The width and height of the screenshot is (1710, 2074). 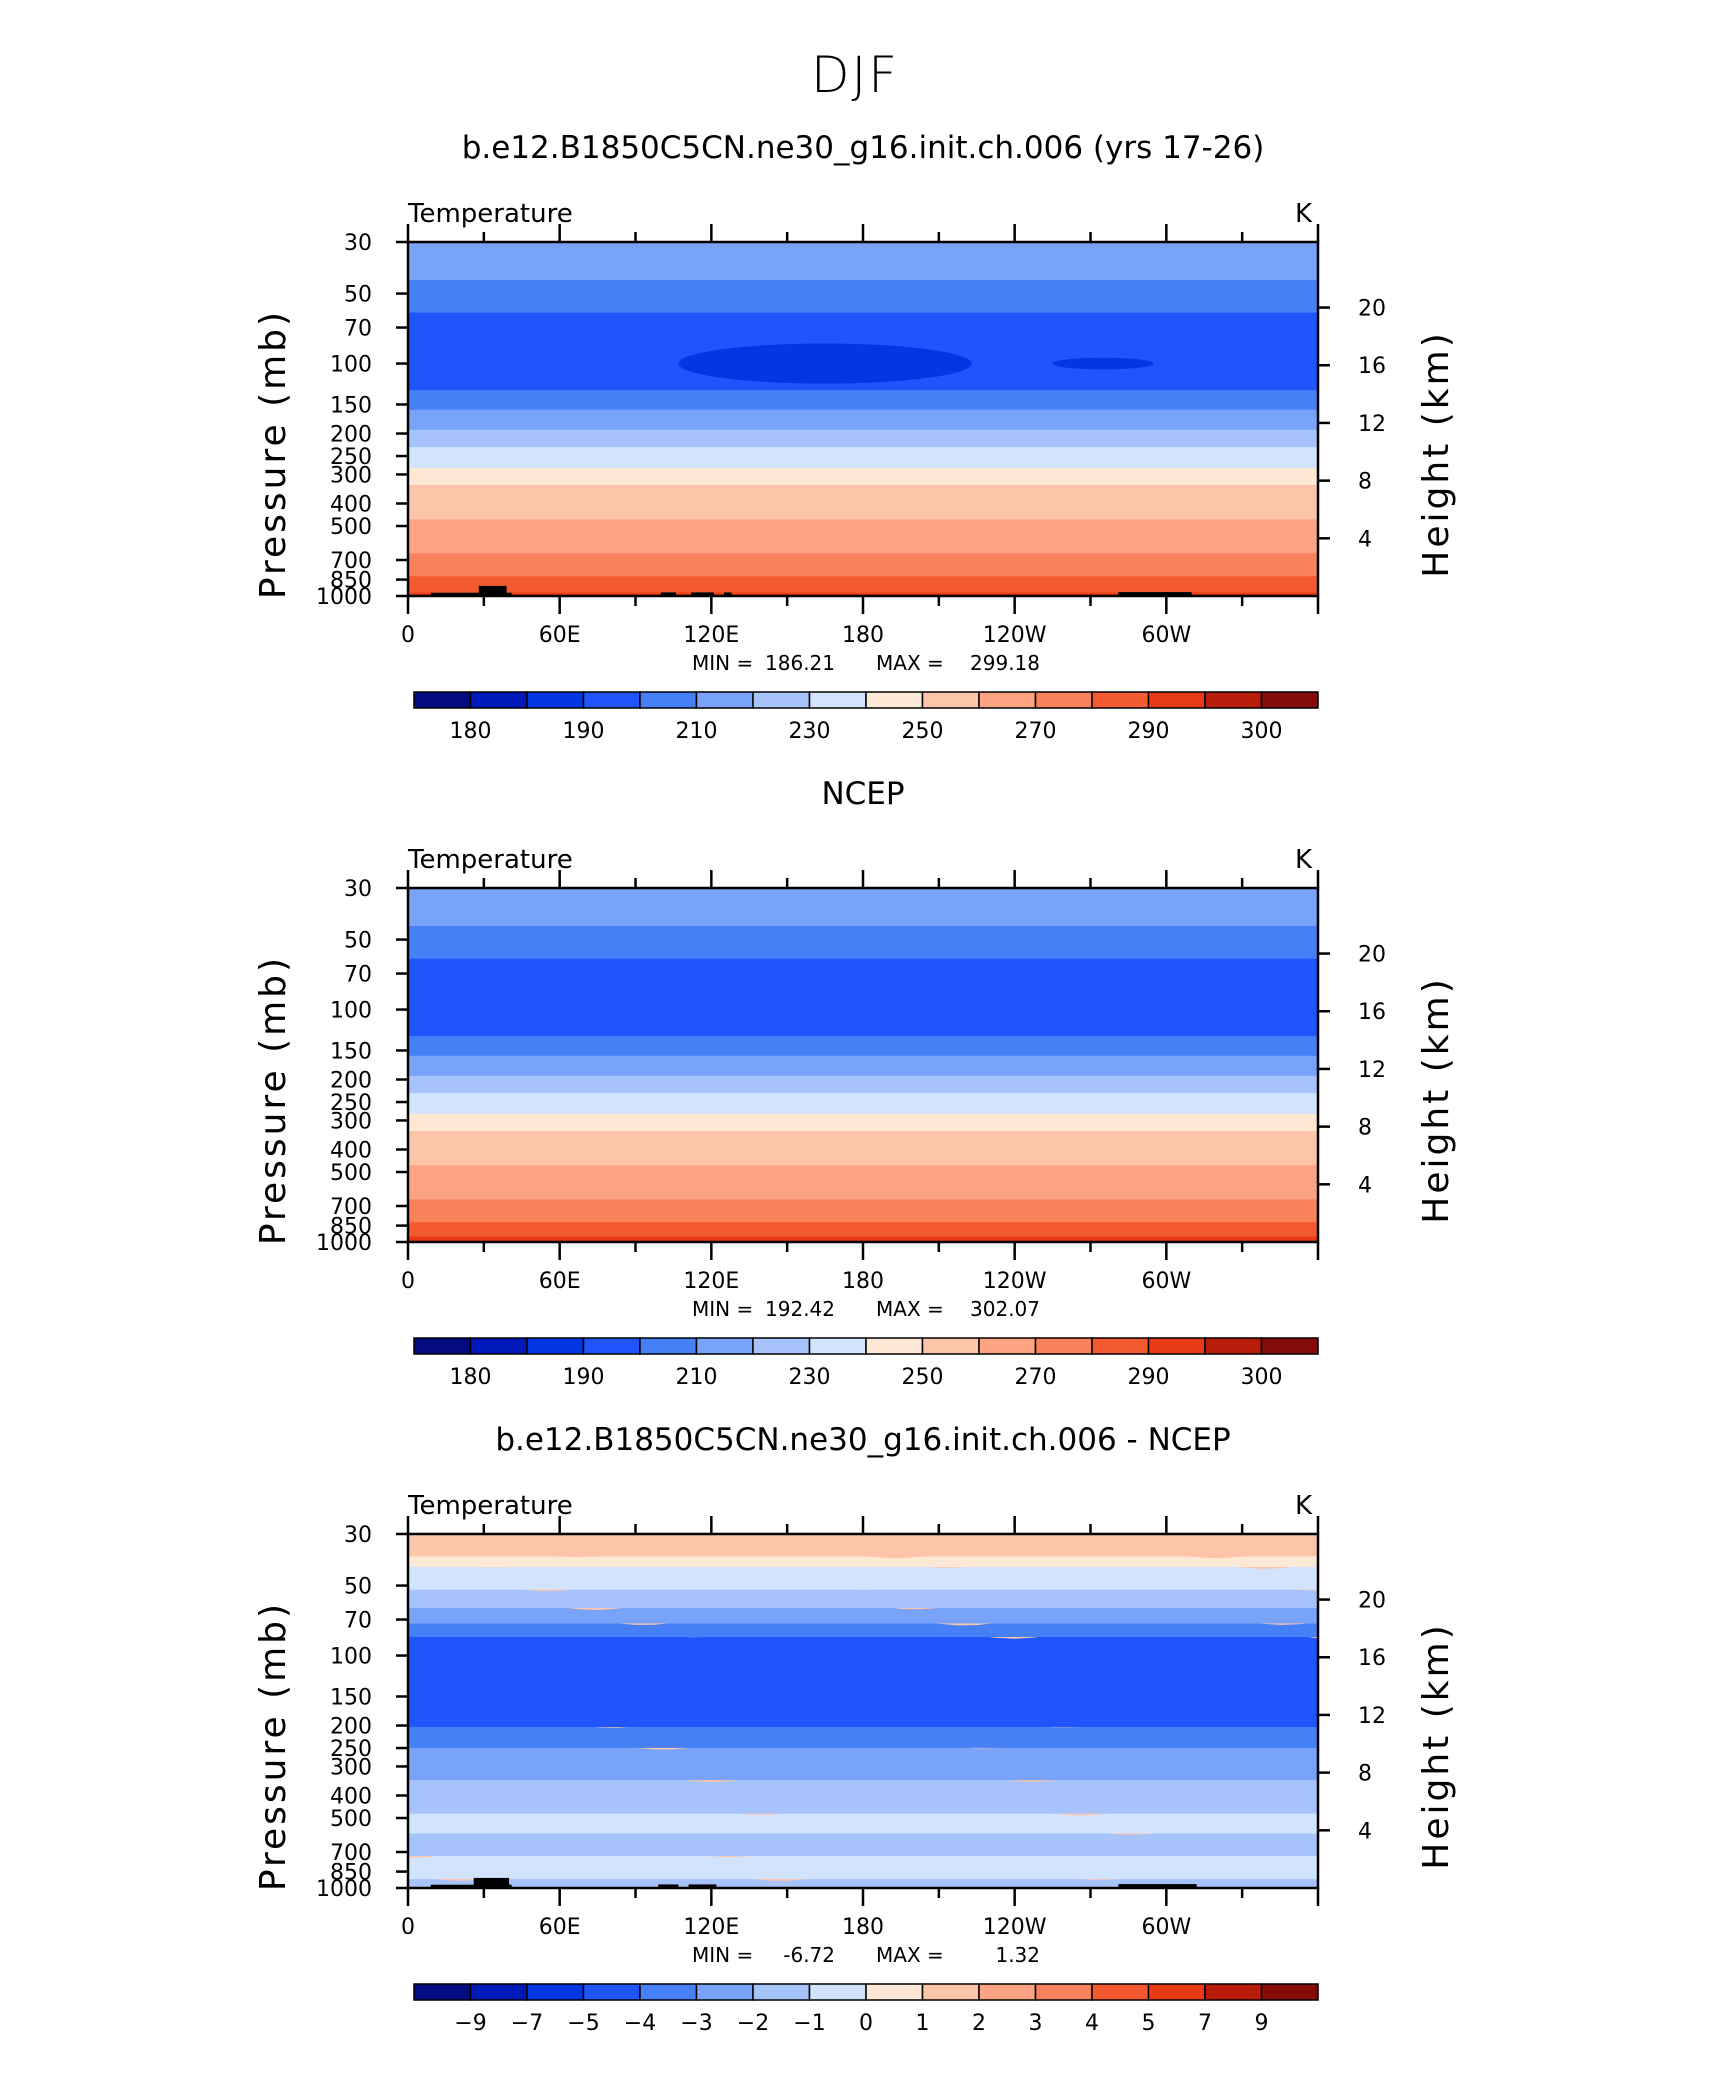 I want to click on contour-field, so click(x=863, y=419).